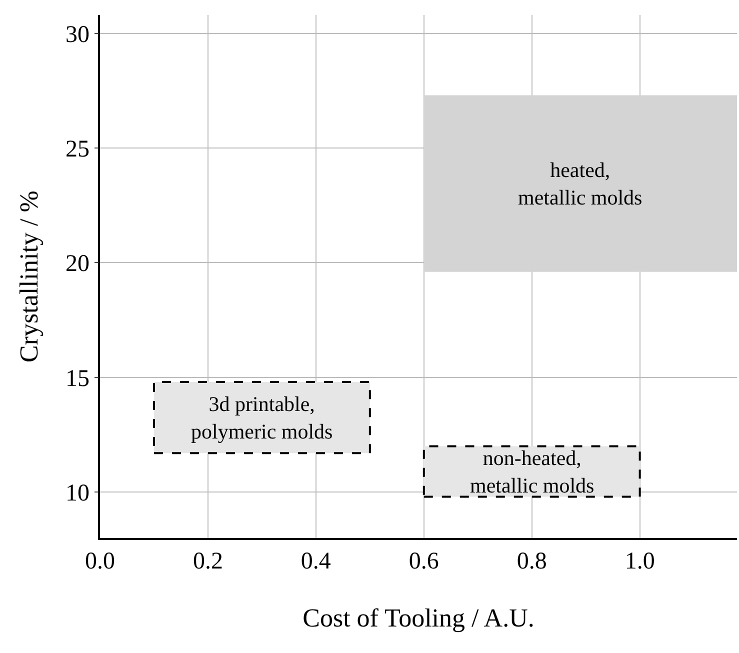 The height and width of the screenshot is (653, 739). I want to click on annotation: heated, metallic molds, so click(580, 184).